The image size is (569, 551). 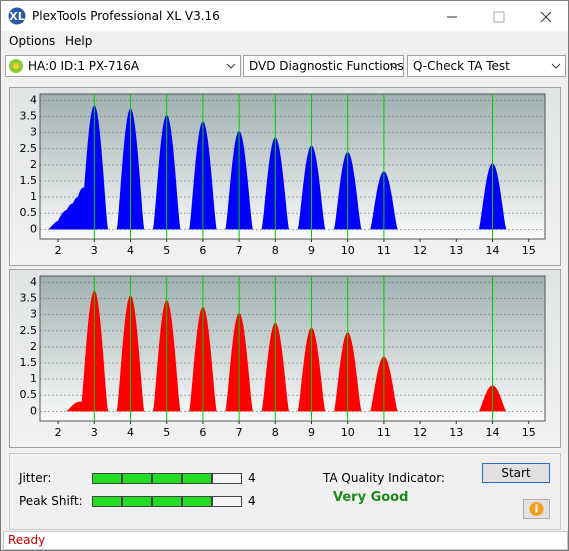 I want to click on status-text: Ready, so click(x=27, y=540).